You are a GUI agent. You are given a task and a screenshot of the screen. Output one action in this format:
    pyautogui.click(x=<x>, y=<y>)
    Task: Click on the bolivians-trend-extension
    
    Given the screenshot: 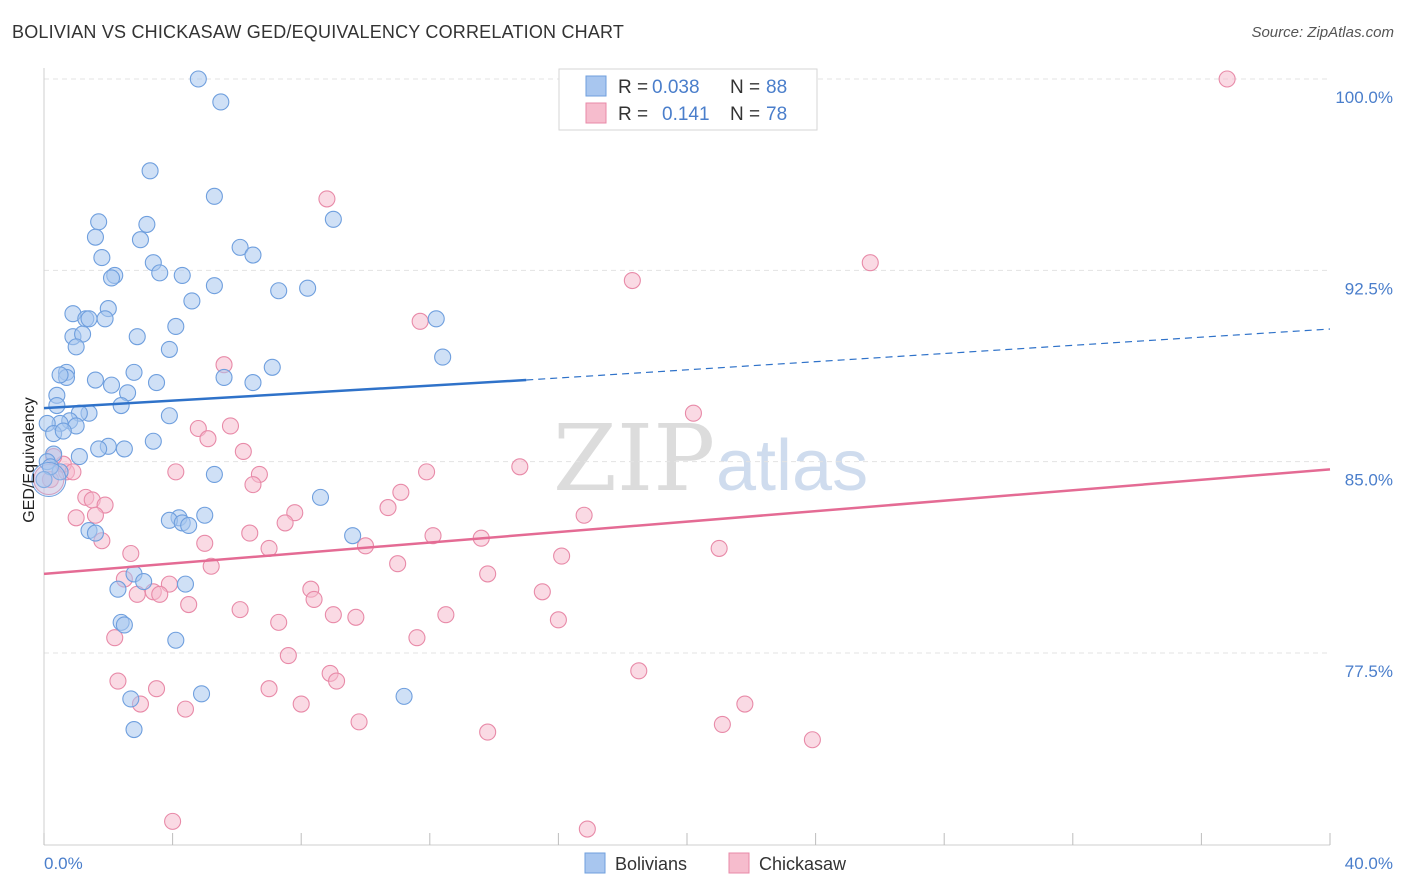 What is the action you would take?
    pyautogui.click(x=928, y=354)
    